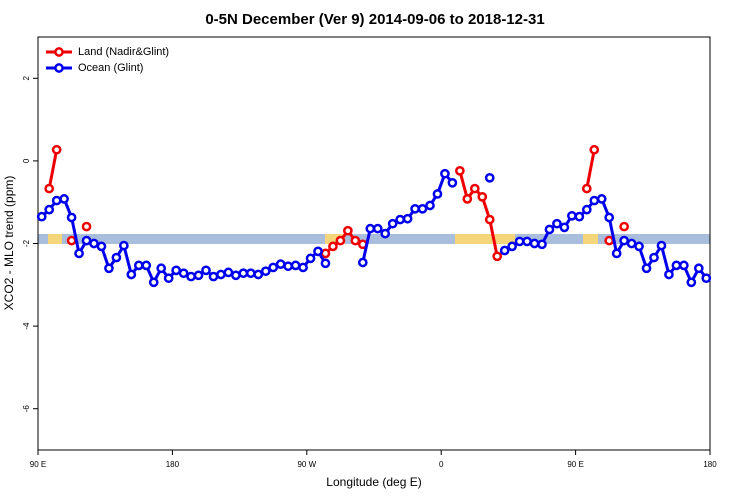 The width and height of the screenshot is (750, 500). What do you see at coordinates (9, 243) in the screenshot?
I see `y-axis-label: XCO2 - MLO trend (ppm)` at bounding box center [9, 243].